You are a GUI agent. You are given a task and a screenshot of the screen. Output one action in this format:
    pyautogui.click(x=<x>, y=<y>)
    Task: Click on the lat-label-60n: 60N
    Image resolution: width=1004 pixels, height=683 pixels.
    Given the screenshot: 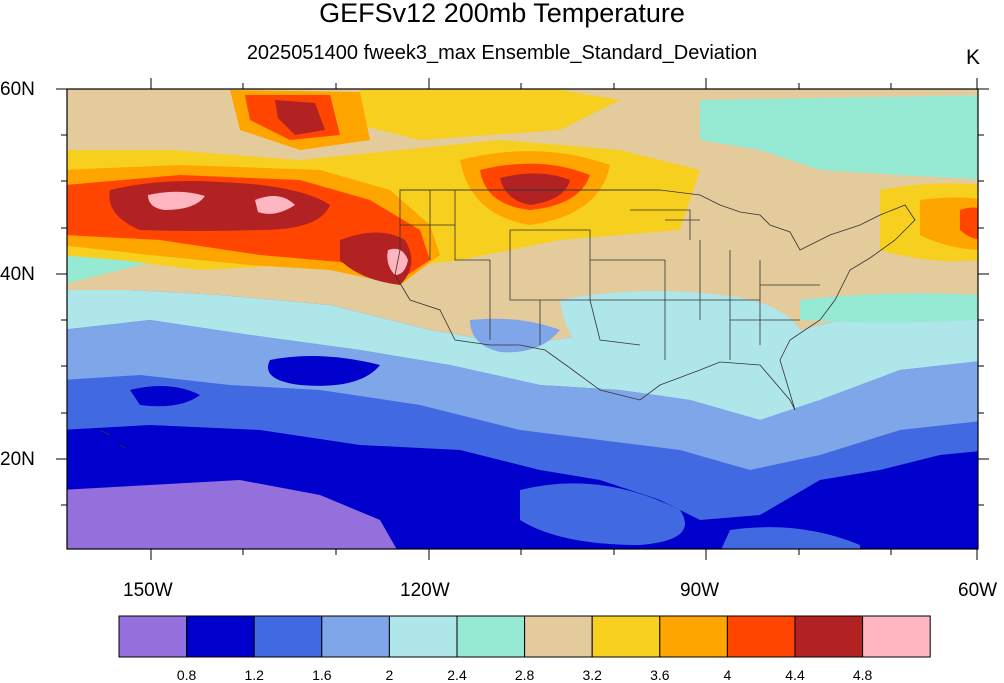 What is the action you would take?
    pyautogui.click(x=17, y=89)
    